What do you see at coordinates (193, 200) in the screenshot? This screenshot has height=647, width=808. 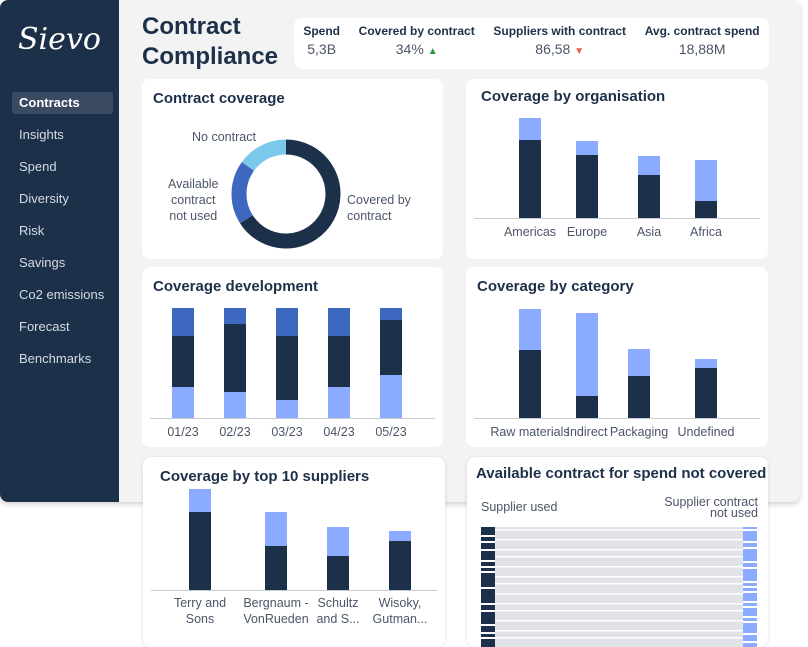 I see `label-available: Available contract not used` at bounding box center [193, 200].